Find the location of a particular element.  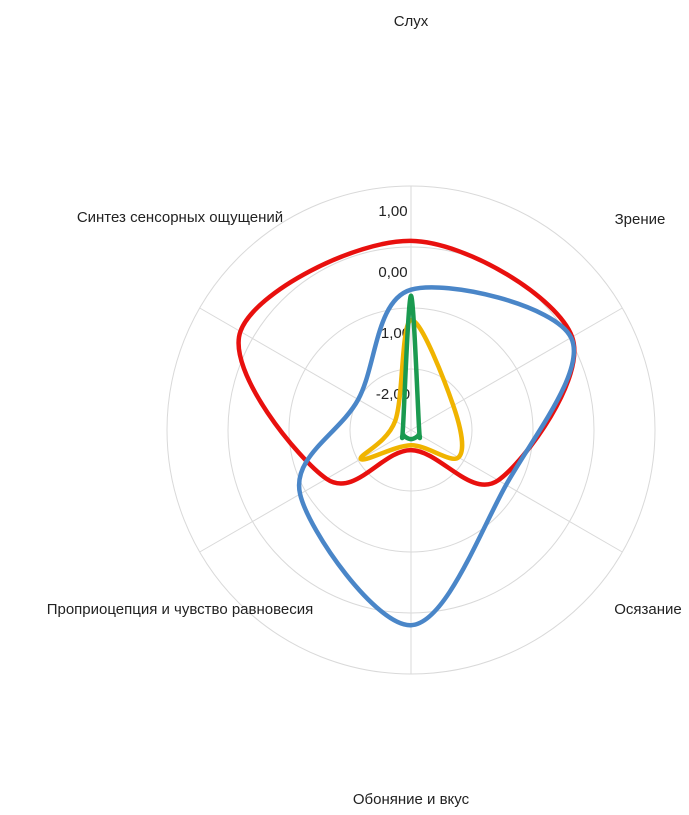

category-label: Проприоцепция и чувство равновесия is located at coordinates (180, 609).